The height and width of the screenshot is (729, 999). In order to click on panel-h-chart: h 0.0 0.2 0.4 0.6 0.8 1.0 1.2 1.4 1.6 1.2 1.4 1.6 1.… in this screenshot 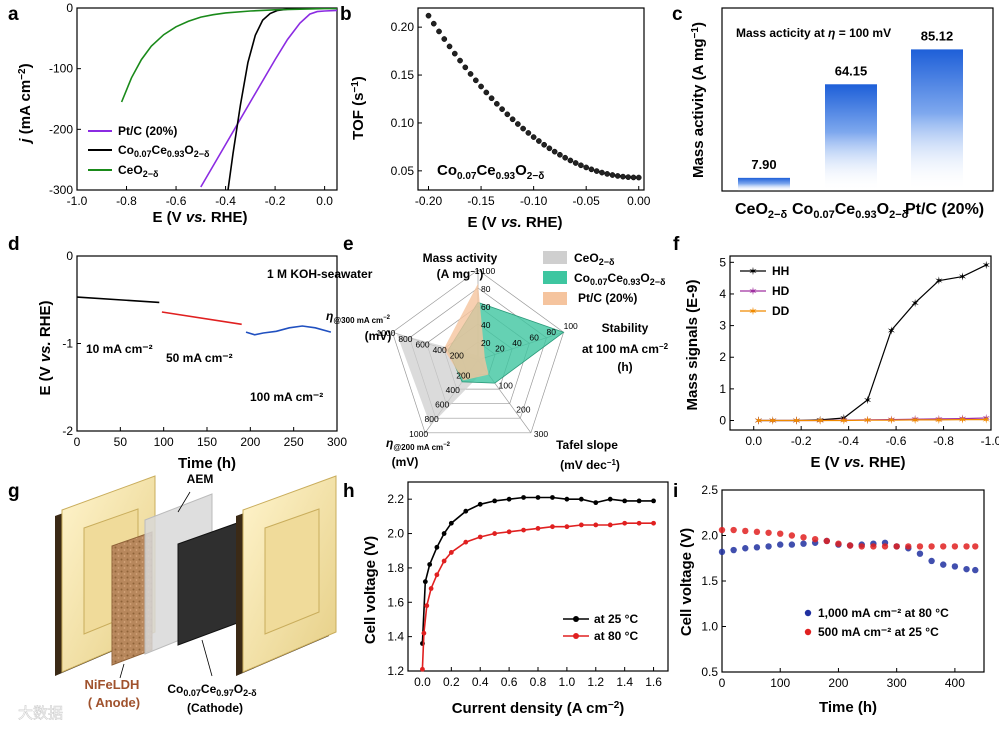, I will do `click(506, 599)`.